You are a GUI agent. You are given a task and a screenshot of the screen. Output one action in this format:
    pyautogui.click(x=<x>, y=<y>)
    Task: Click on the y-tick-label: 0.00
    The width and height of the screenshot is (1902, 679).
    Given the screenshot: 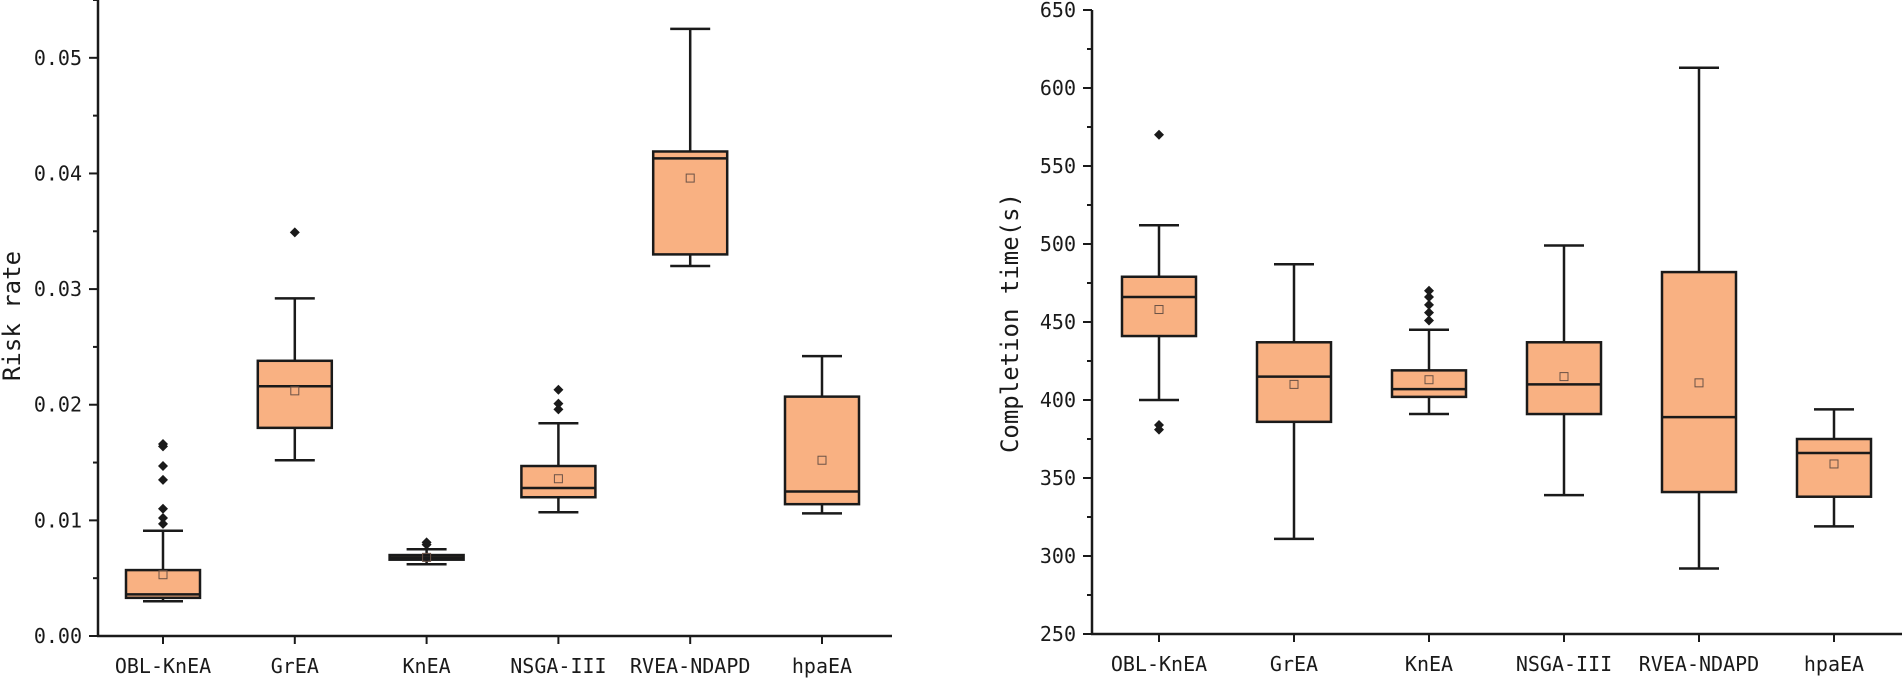 What is the action you would take?
    pyautogui.click(x=58, y=636)
    